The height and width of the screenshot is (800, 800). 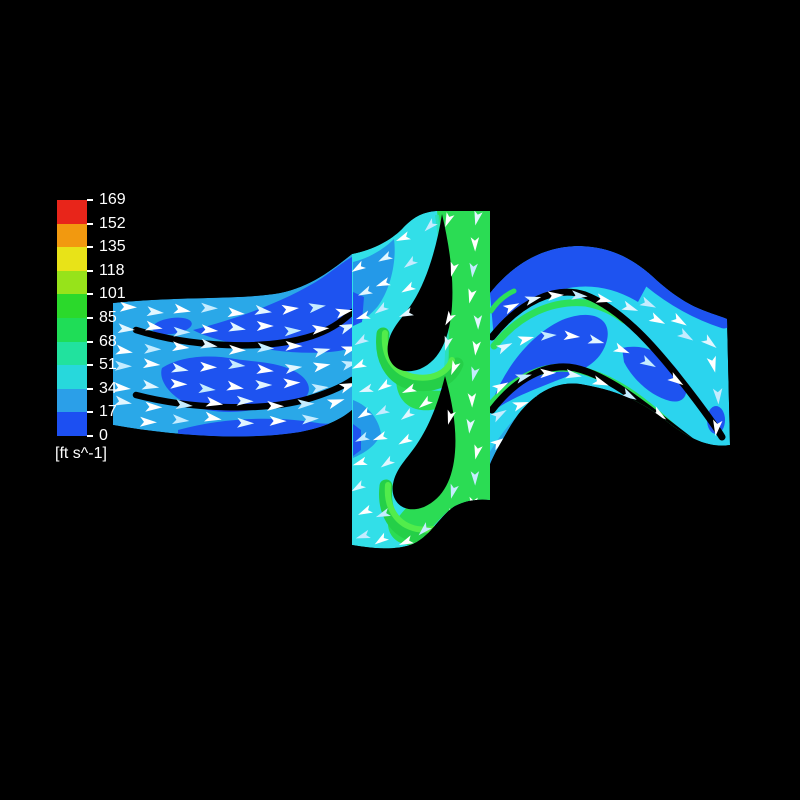 I want to click on legend-ticks: 169 152 135 118 101 85 68 51 34 17 0, so click(x=132, y=318).